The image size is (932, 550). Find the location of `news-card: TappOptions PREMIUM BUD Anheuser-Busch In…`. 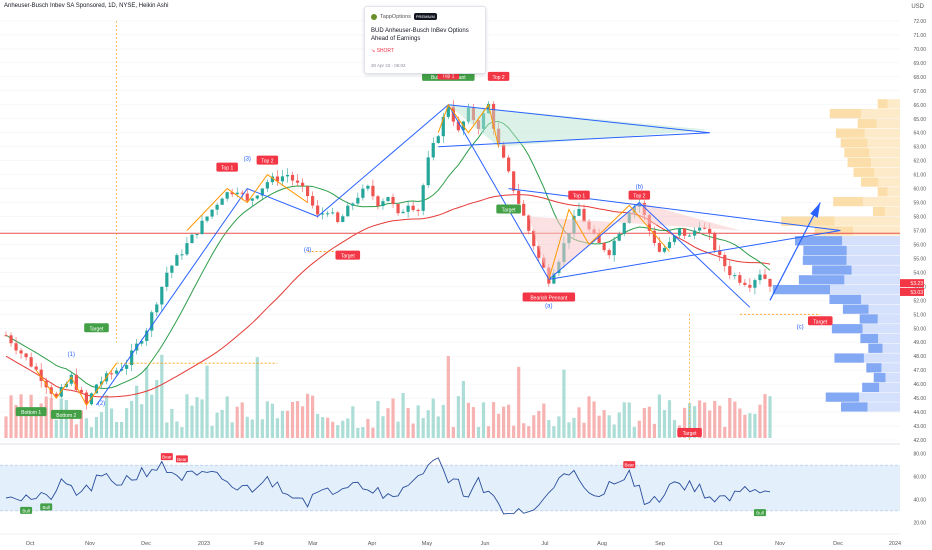

news-card: TappOptions PREMIUM BUD Anheuser-Busch In… is located at coordinates (425, 40).